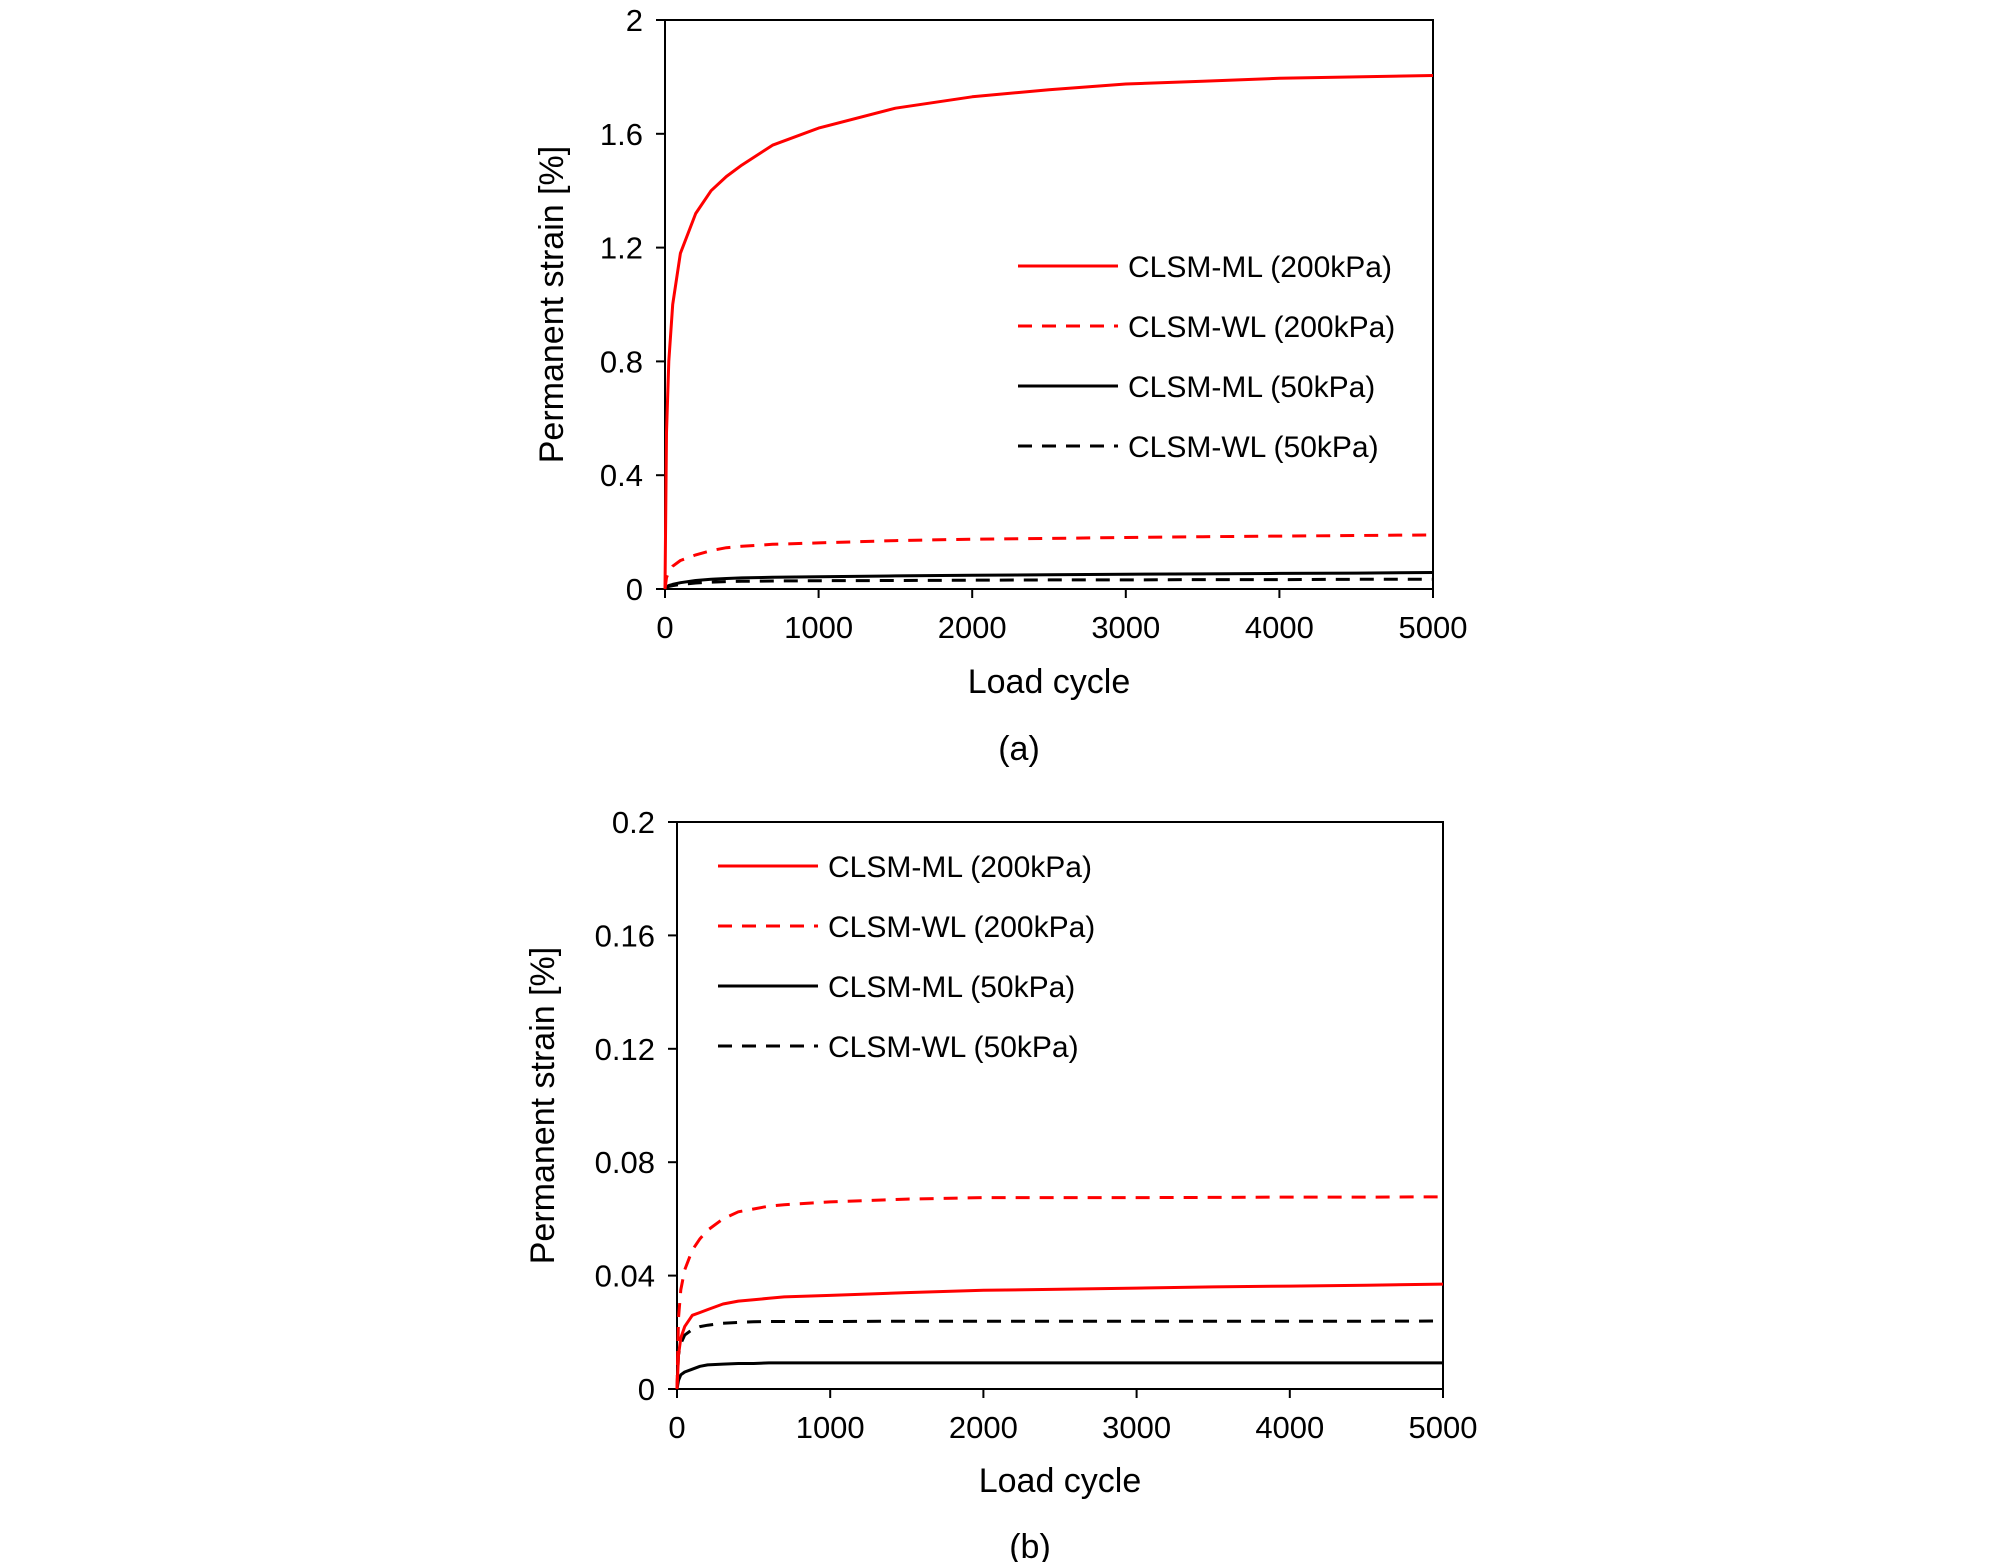  What do you see at coordinates (972, 627) in the screenshot?
I see `chart-a-x-tick-label: 2000` at bounding box center [972, 627].